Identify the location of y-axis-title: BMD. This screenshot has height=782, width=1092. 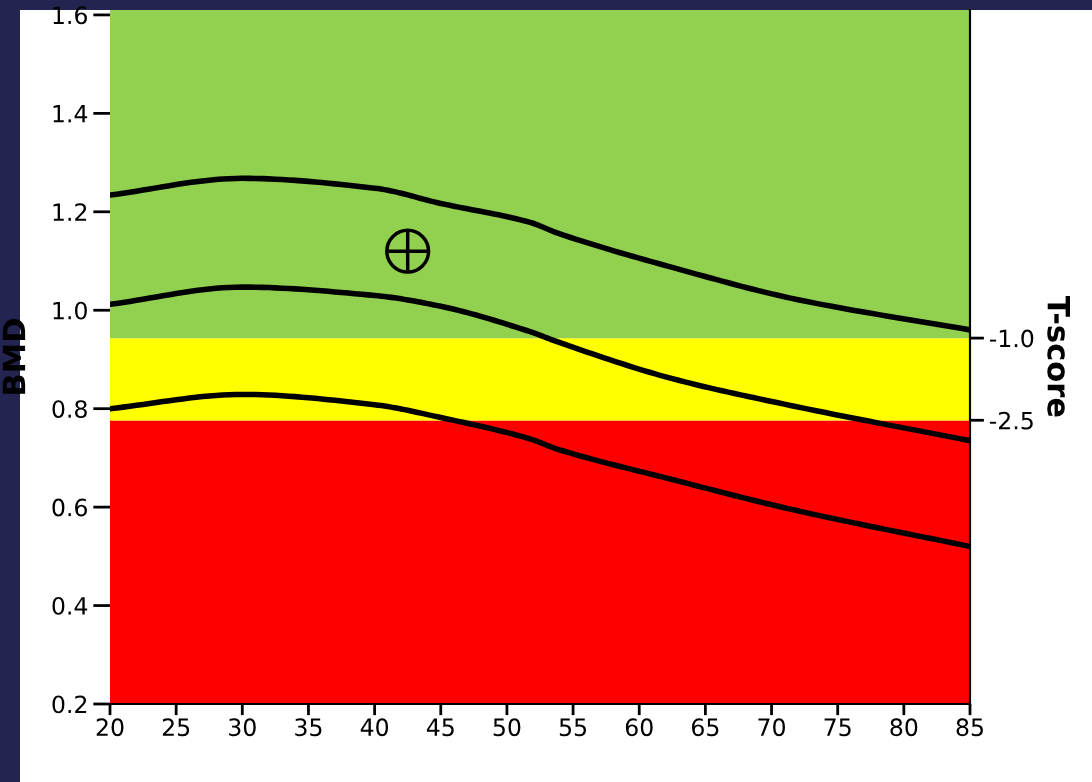
(14, 356).